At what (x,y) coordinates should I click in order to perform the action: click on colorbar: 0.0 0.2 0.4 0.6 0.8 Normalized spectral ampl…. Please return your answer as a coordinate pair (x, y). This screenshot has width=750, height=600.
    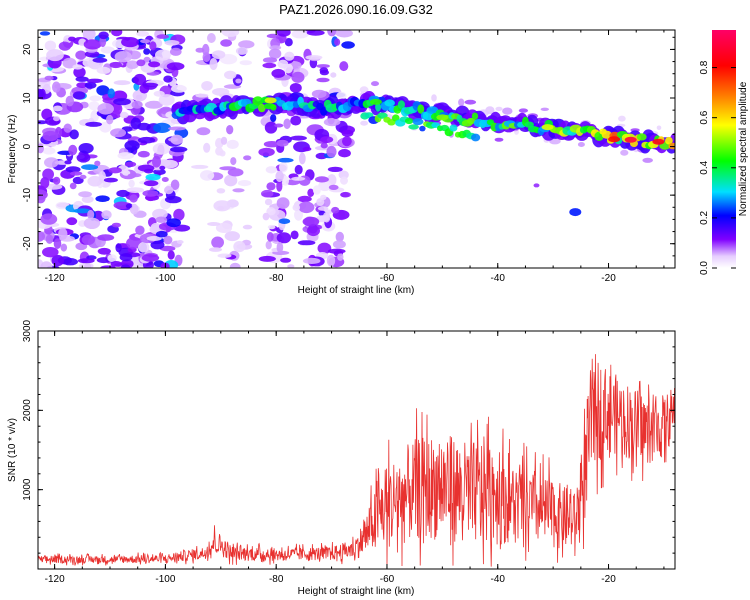
    Looking at the image, I should click on (724, 152).